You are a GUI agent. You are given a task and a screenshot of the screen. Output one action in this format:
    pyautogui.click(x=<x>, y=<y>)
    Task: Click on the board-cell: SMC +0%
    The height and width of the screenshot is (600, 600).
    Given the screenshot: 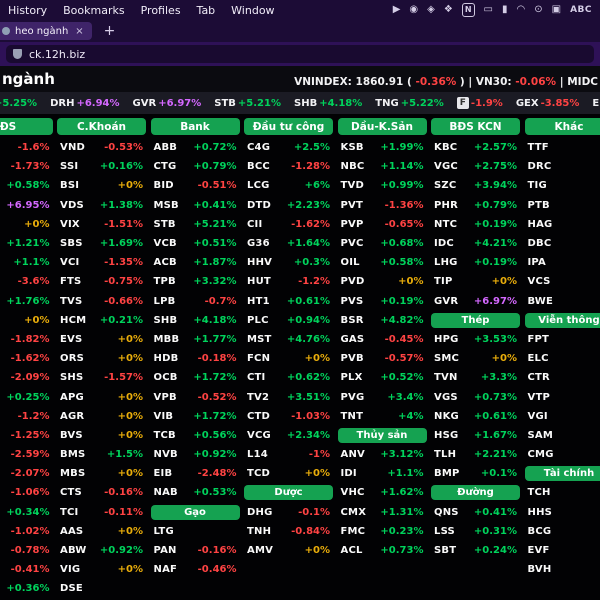 What is the action you would take?
    pyautogui.click(x=475, y=358)
    